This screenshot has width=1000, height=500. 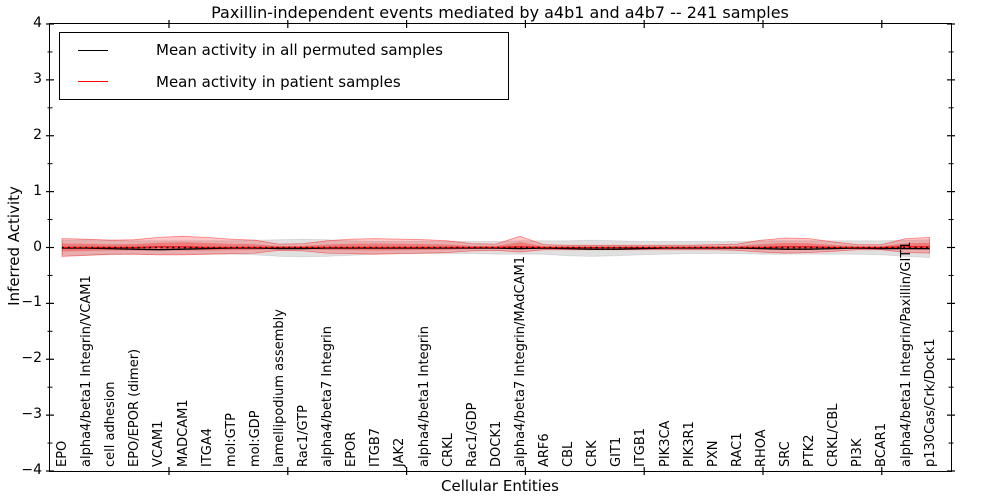 I want to click on x-category-label: RAC1, so click(x=737, y=449).